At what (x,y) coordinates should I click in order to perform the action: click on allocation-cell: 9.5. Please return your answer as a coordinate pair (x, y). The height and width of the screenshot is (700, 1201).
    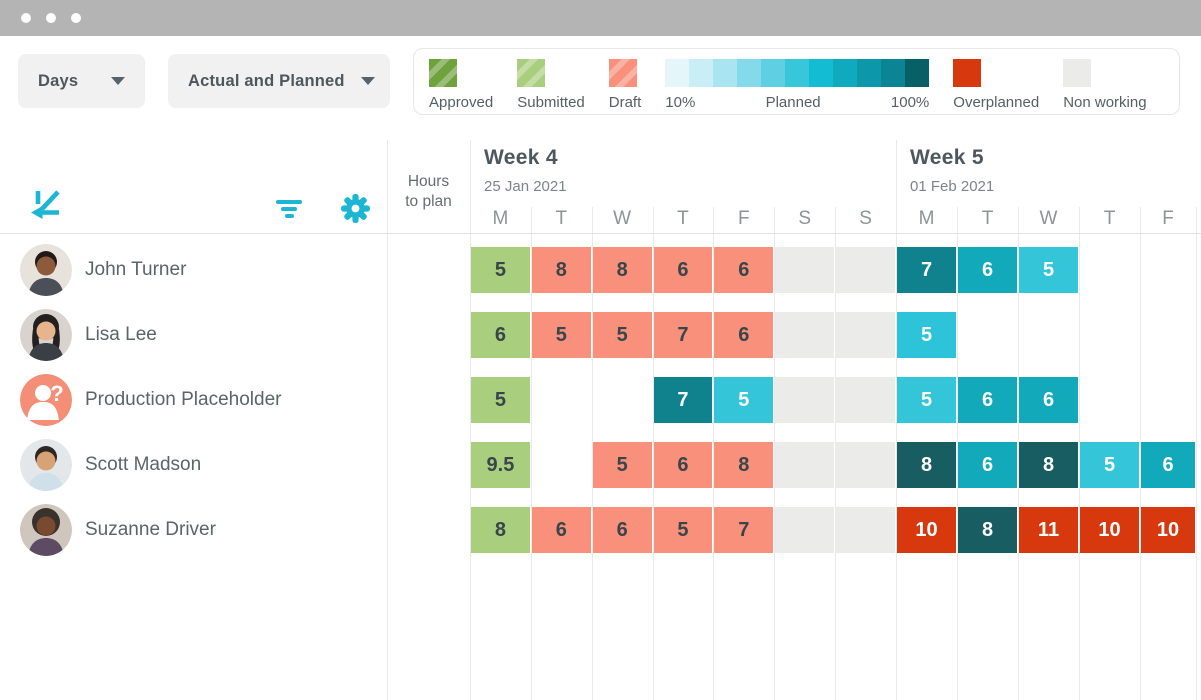
    Looking at the image, I should click on (500, 465).